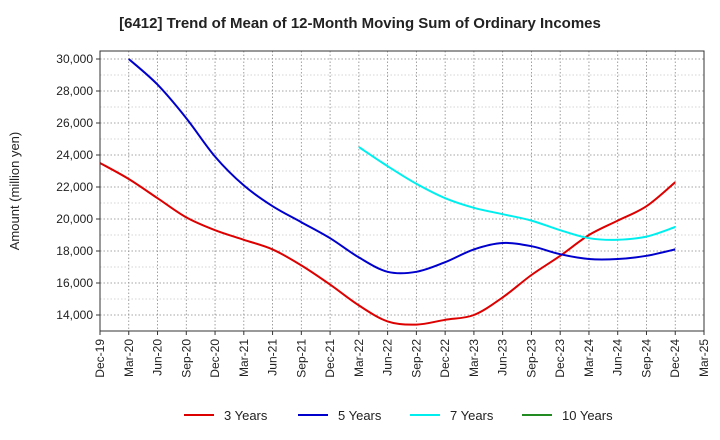  Describe the element at coordinates (472, 415) in the screenshot. I see `legend-label-7-years: 7 Years` at that location.